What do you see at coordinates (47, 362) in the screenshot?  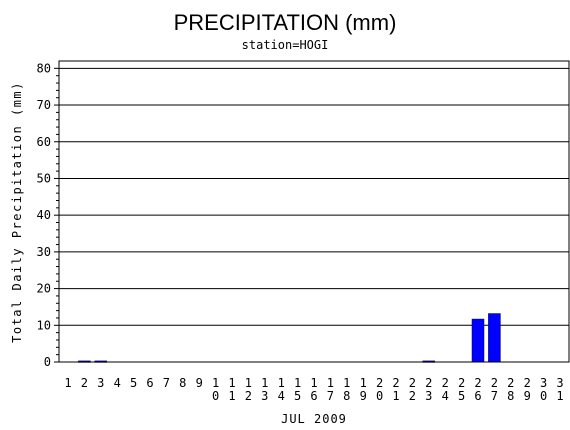 I see `y-tick-label: 0` at bounding box center [47, 362].